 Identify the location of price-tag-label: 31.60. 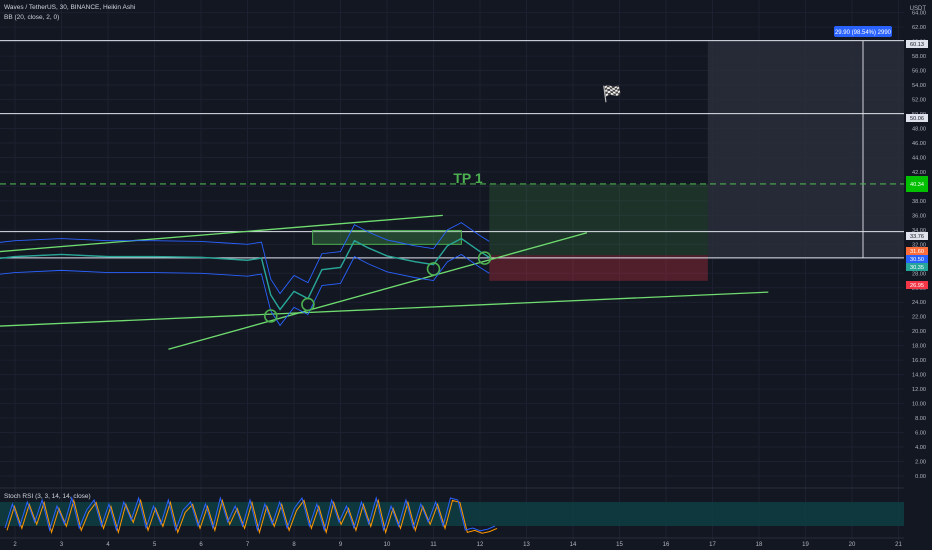
(917, 252).